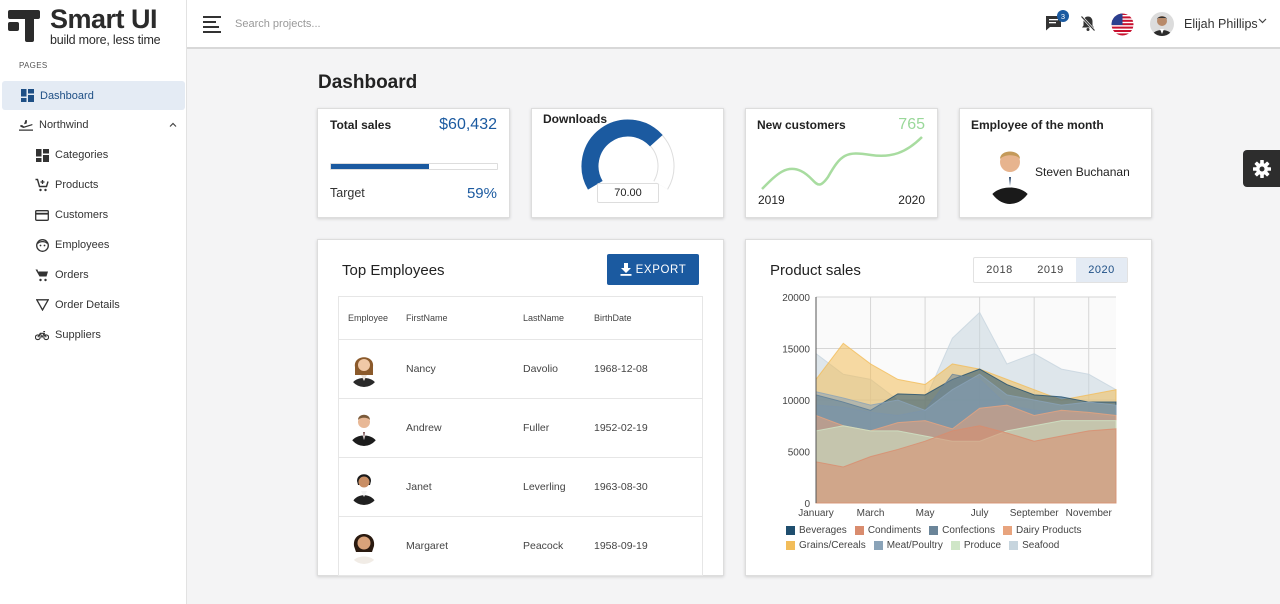 The image size is (1280, 604). I want to click on sidebar-item-employees: Employees, so click(93, 245).